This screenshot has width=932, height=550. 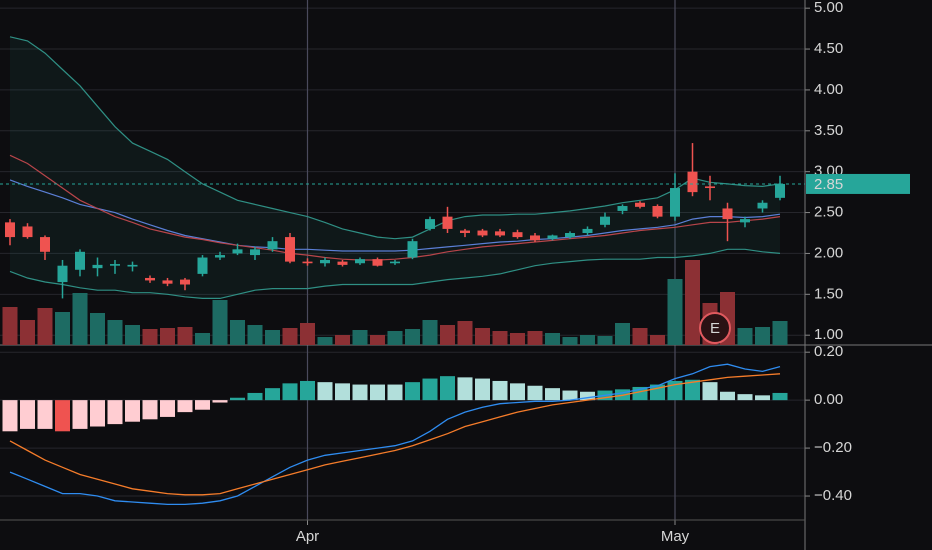 I want to click on x-tick-label: Apr, so click(x=307, y=536).